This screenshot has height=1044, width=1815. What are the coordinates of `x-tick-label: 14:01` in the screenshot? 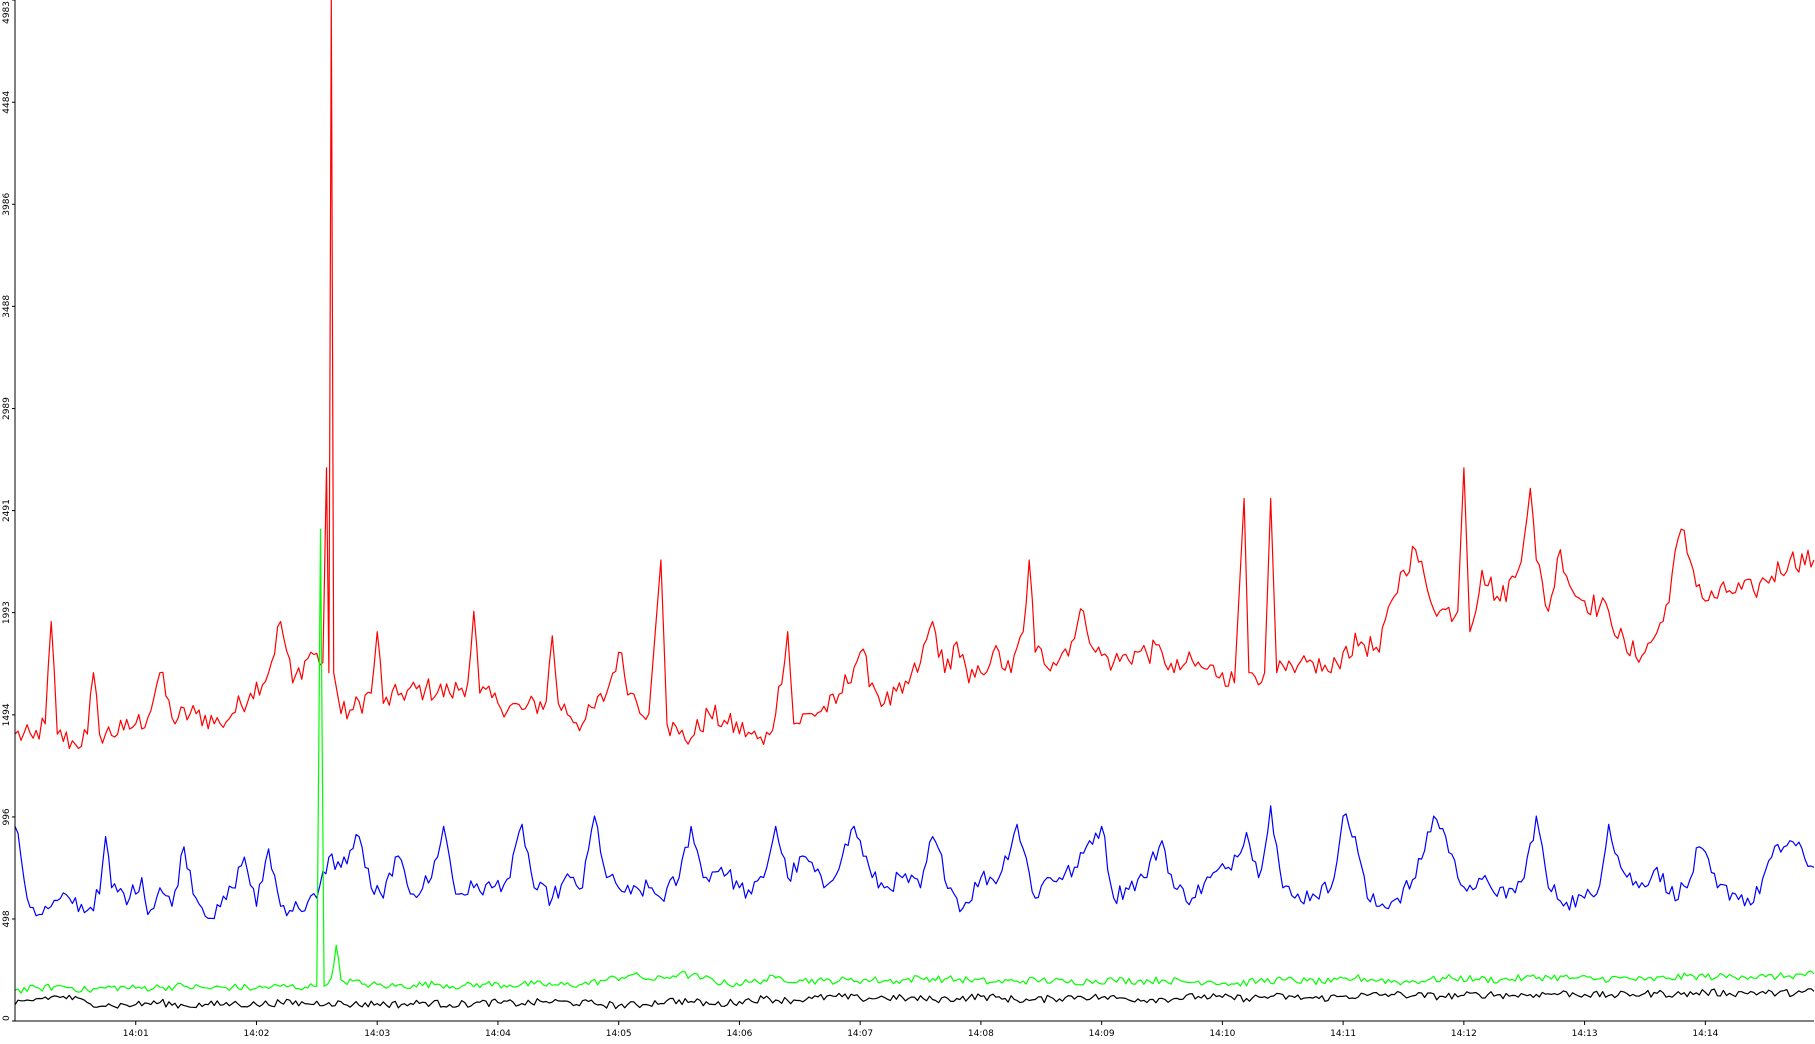 It's located at (136, 1034).